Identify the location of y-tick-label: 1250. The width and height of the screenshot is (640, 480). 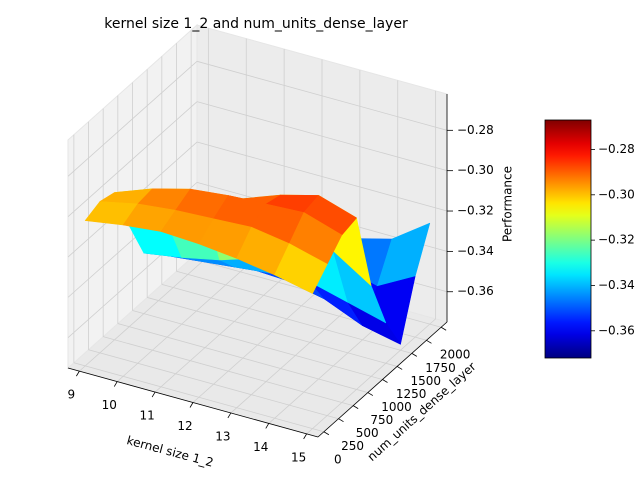
(411, 394).